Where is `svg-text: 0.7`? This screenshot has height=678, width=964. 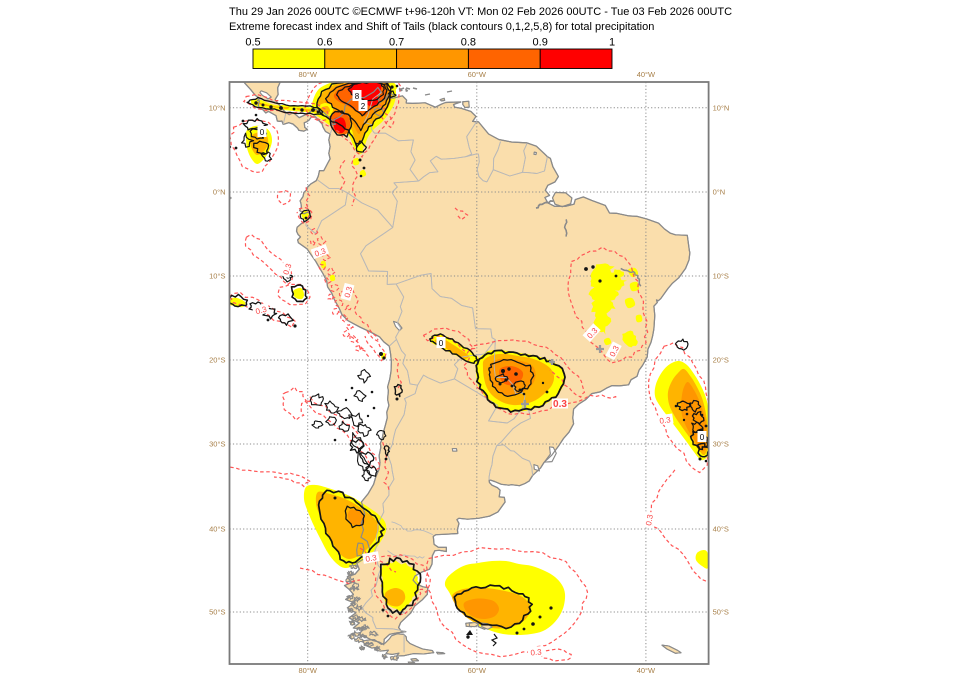
svg-text: 0.7 is located at coordinates (396, 43).